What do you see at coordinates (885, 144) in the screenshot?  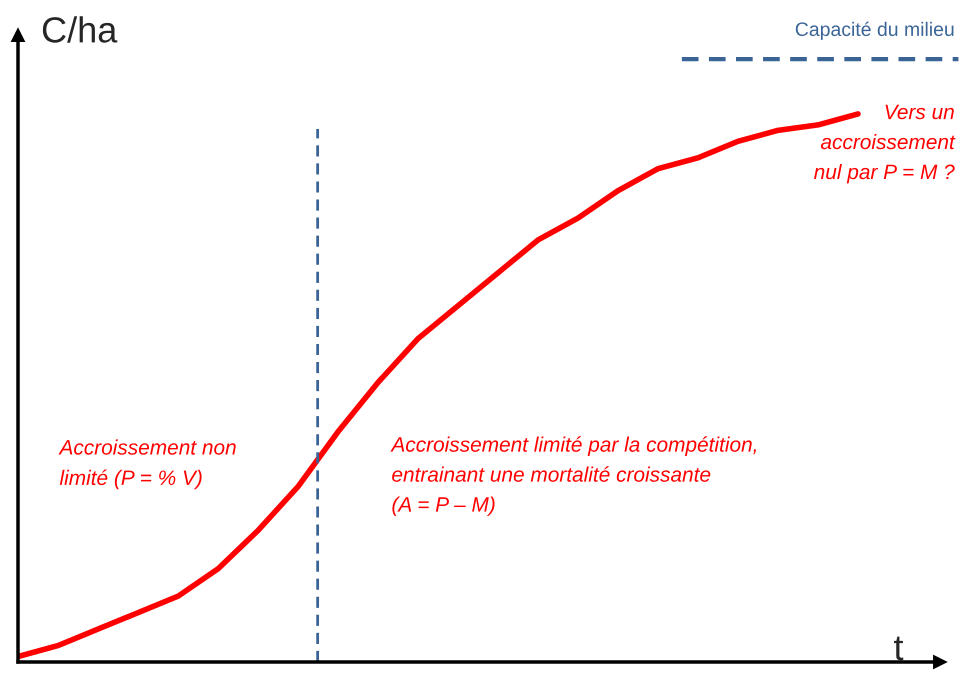 I see `annotation: Vers un accroissement nul par P = M ?` at bounding box center [885, 144].